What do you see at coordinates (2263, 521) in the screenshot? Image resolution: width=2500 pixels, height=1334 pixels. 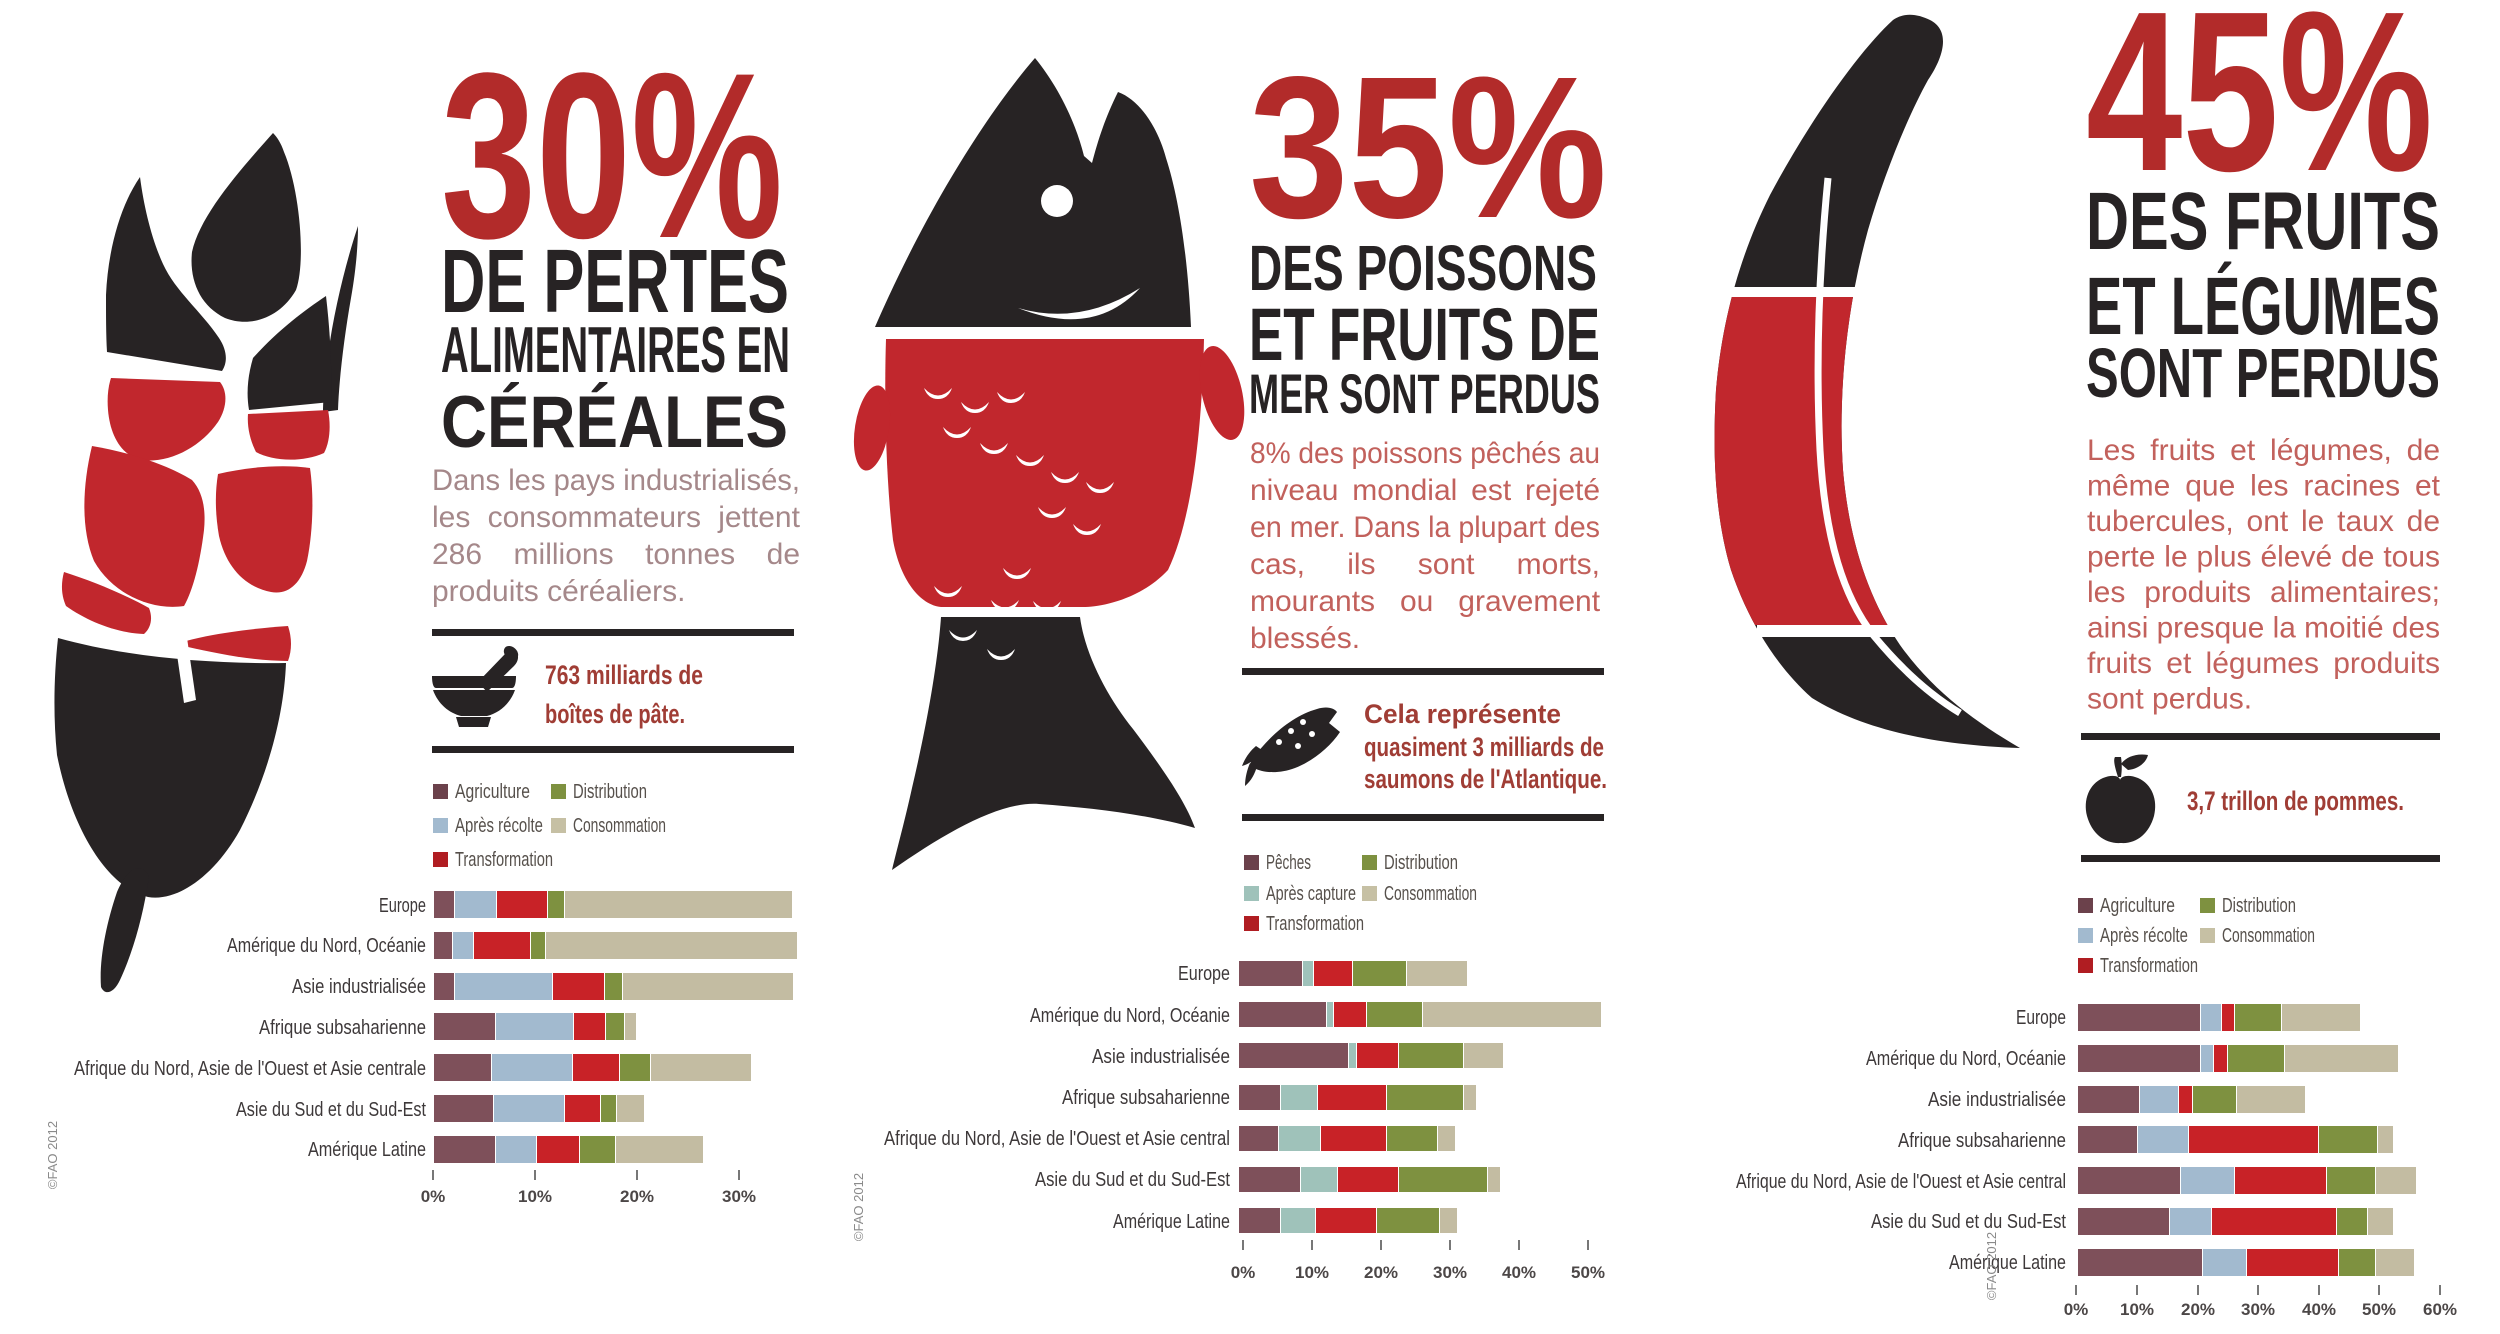 I see `svg-text: tubercules, ont le taux de` at bounding box center [2263, 521].